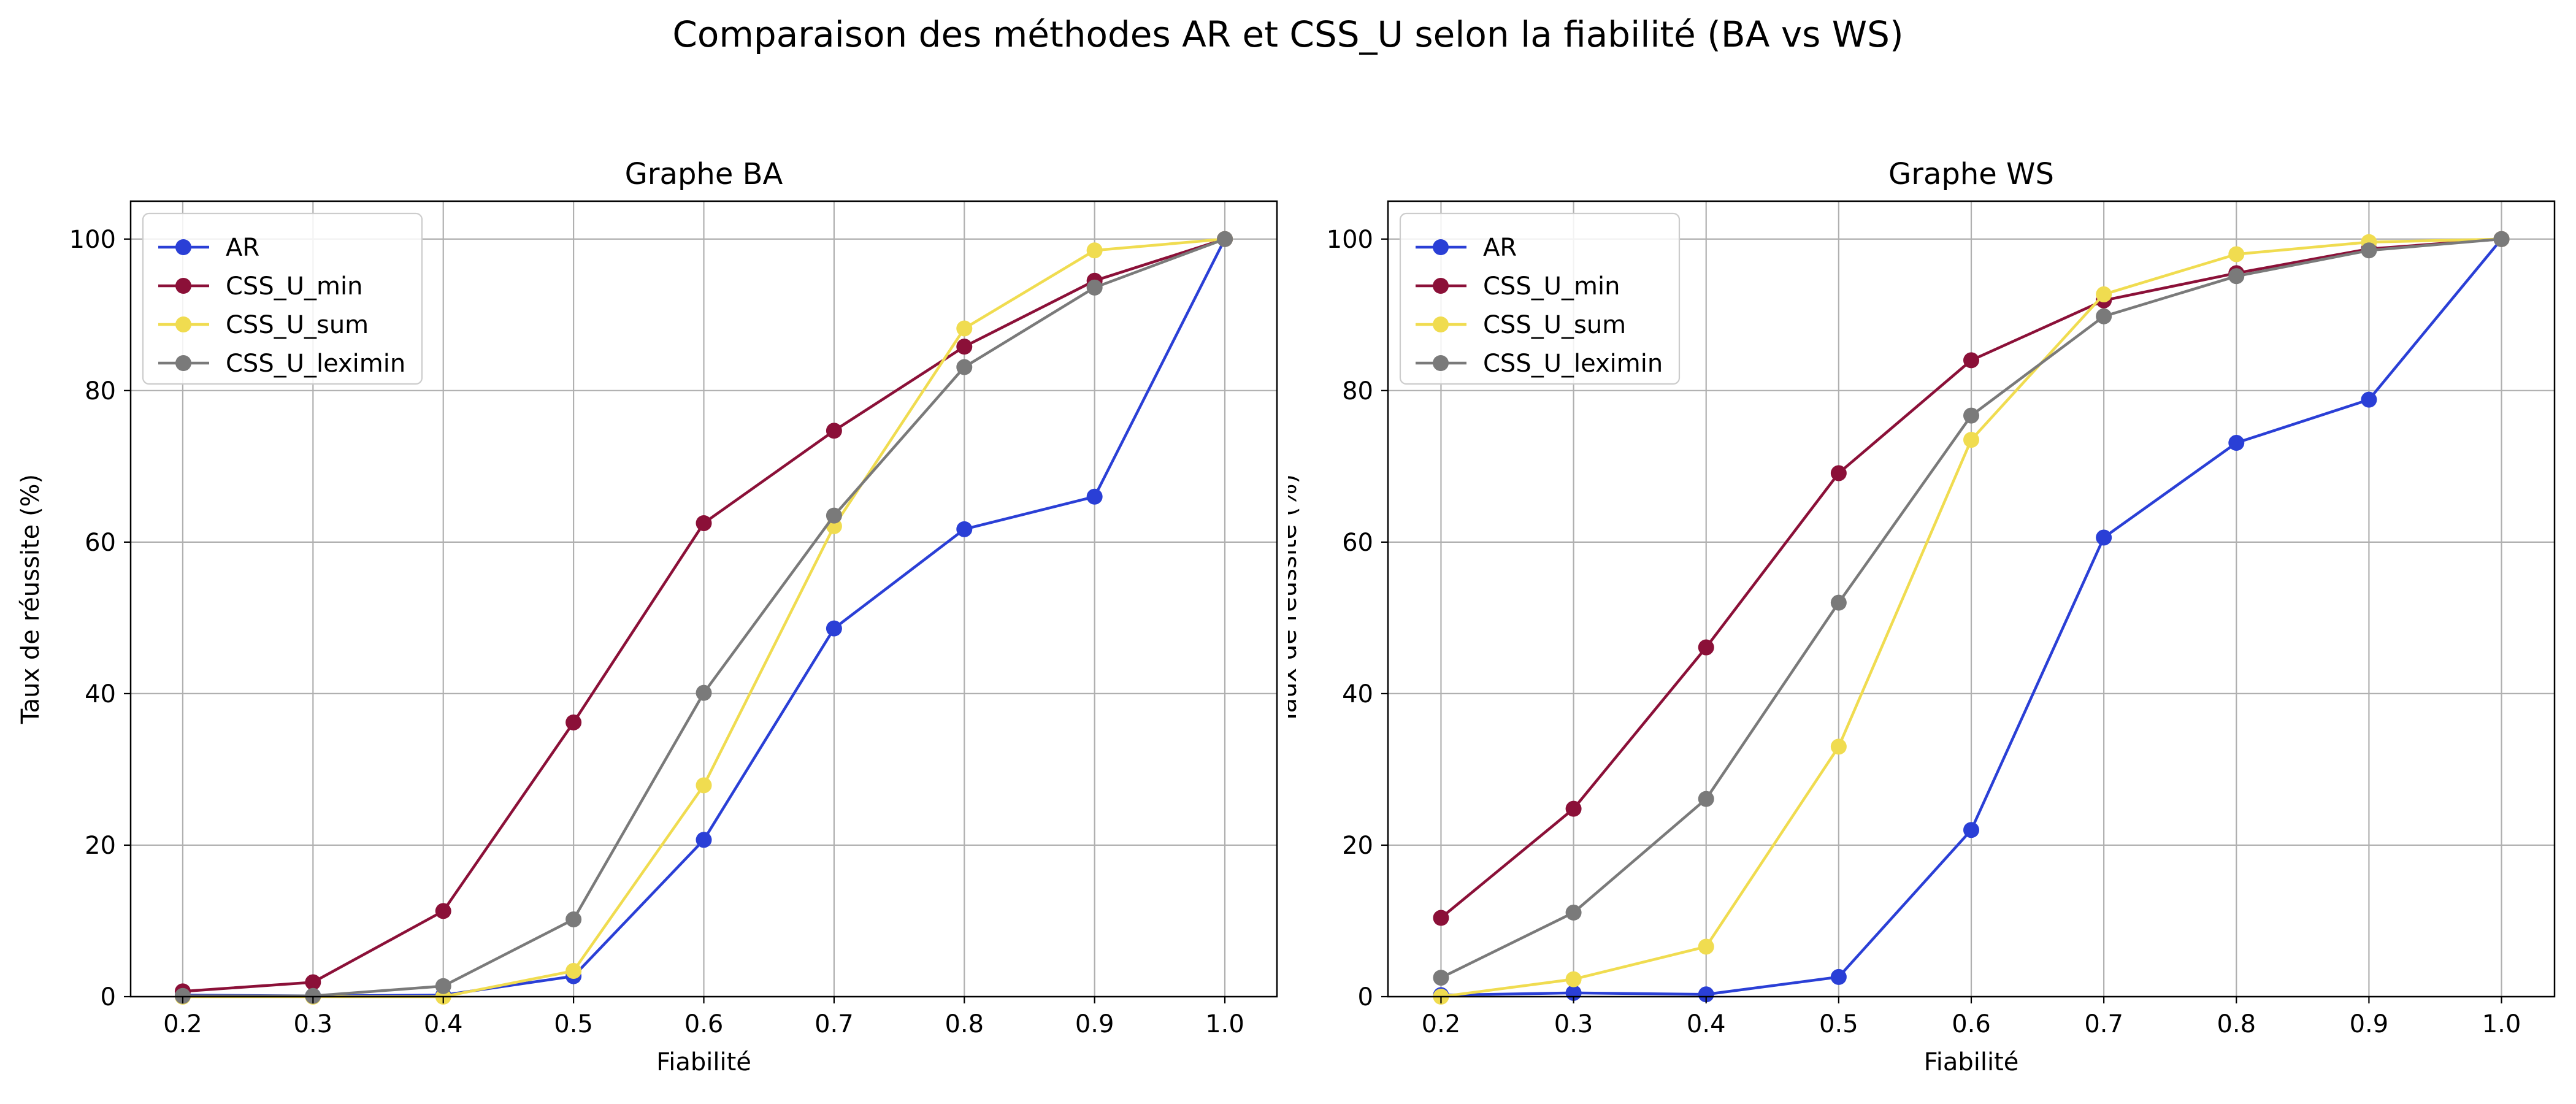 The height and width of the screenshot is (1104, 2576). Describe the element at coordinates (1441, 1024) in the screenshot. I see `ws-xtick-label-0: 0.2` at that location.